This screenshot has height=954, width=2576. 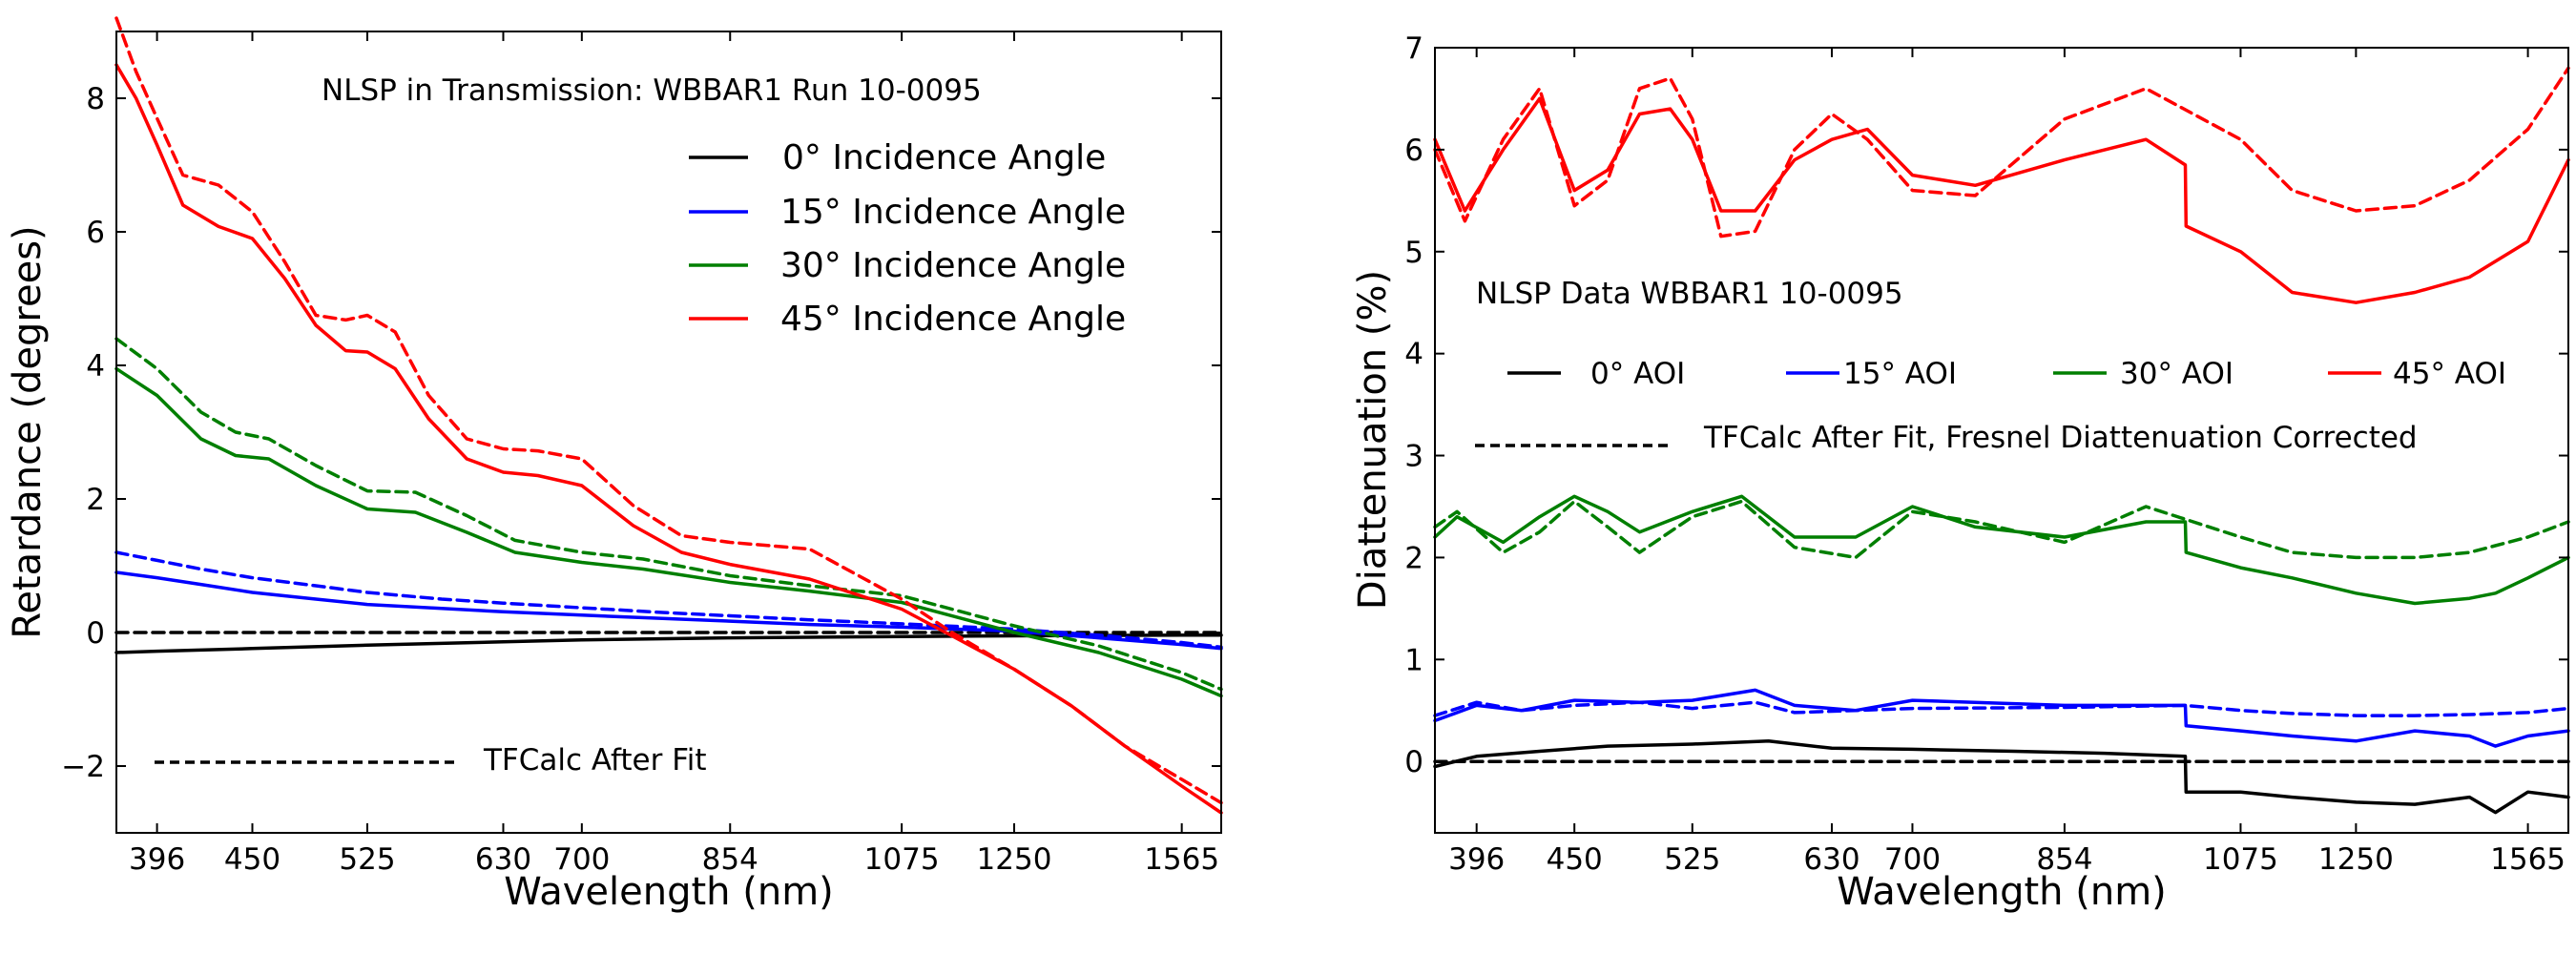 What do you see at coordinates (1476, 859) in the screenshot?
I see `diattenuation-x-tick-label-396: 396` at bounding box center [1476, 859].